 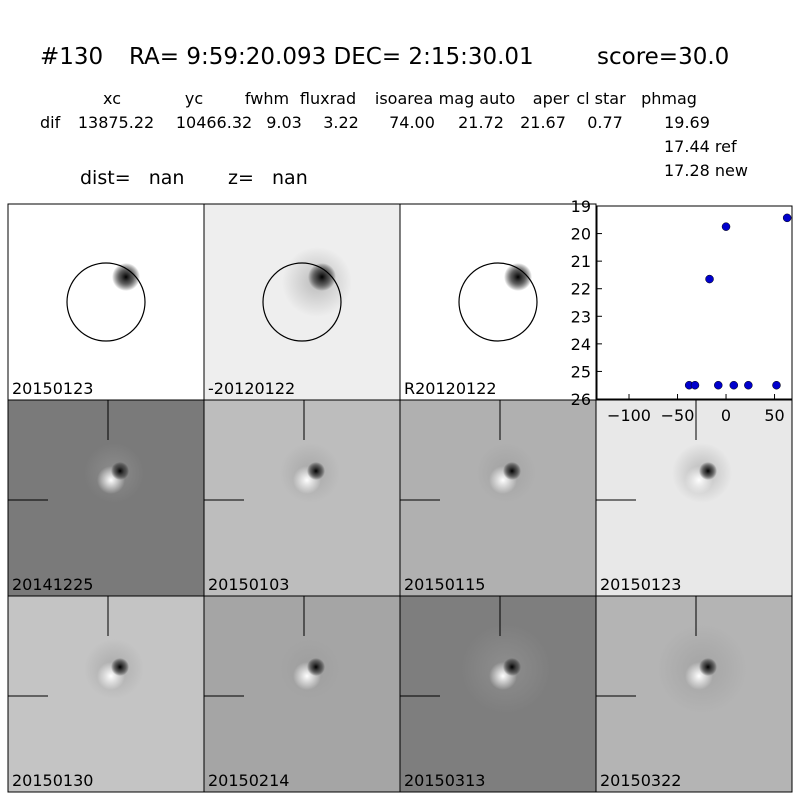 I want to click on y-tick-label: 20, so click(x=581, y=234).